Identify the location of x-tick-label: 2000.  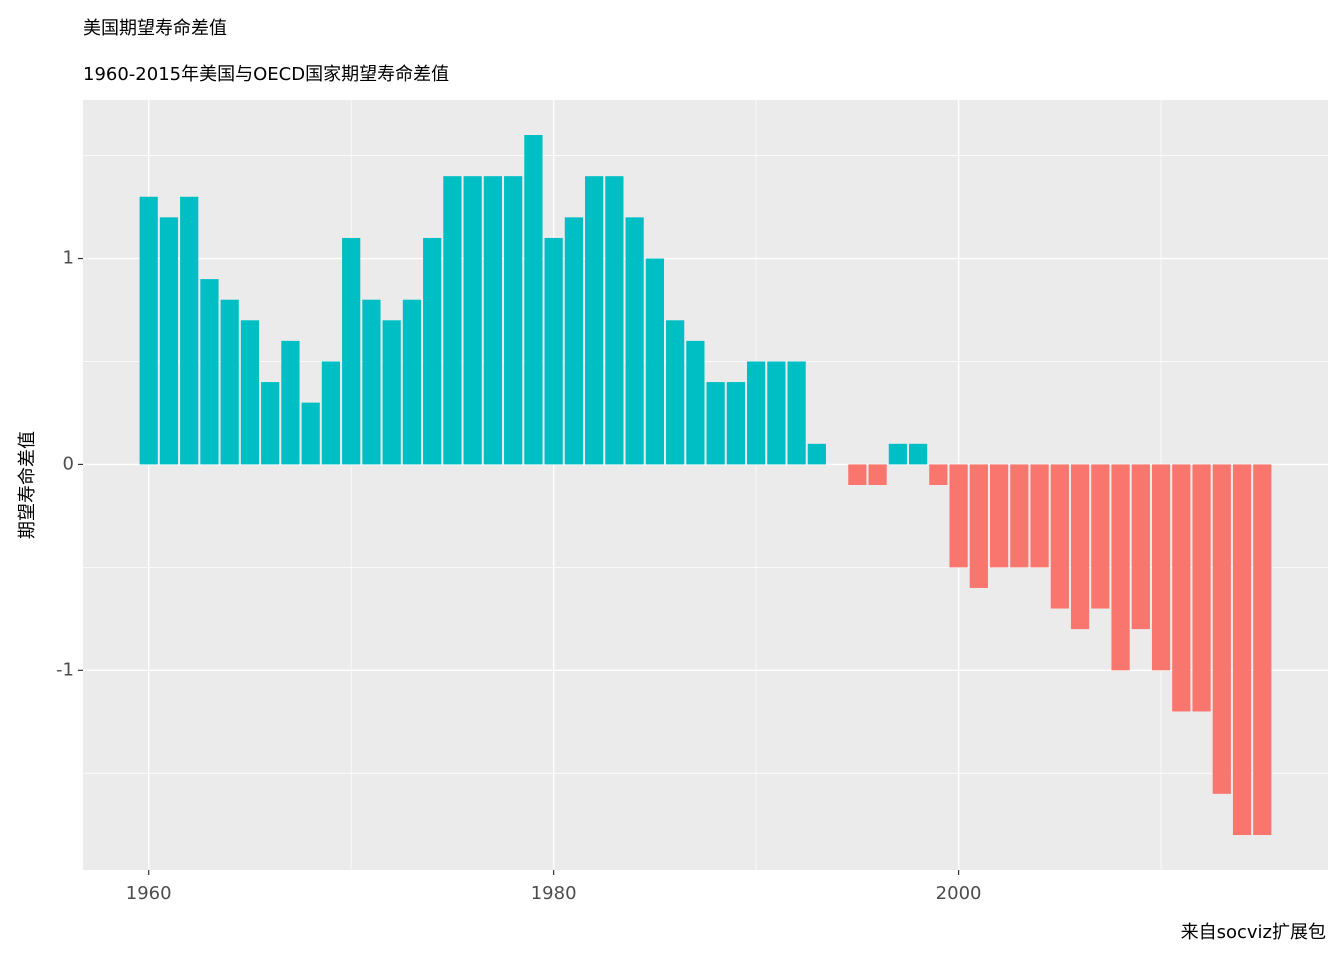
(959, 893).